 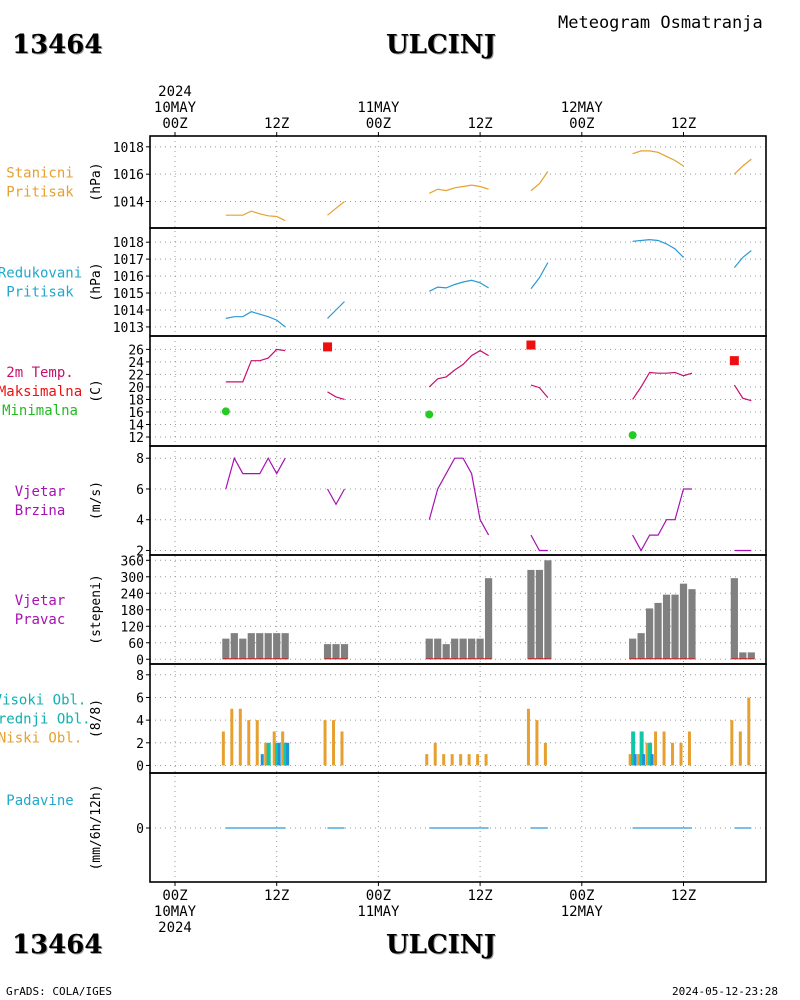 What do you see at coordinates (175, 928) in the screenshot?
I see `time-label-bottom: 2024` at bounding box center [175, 928].